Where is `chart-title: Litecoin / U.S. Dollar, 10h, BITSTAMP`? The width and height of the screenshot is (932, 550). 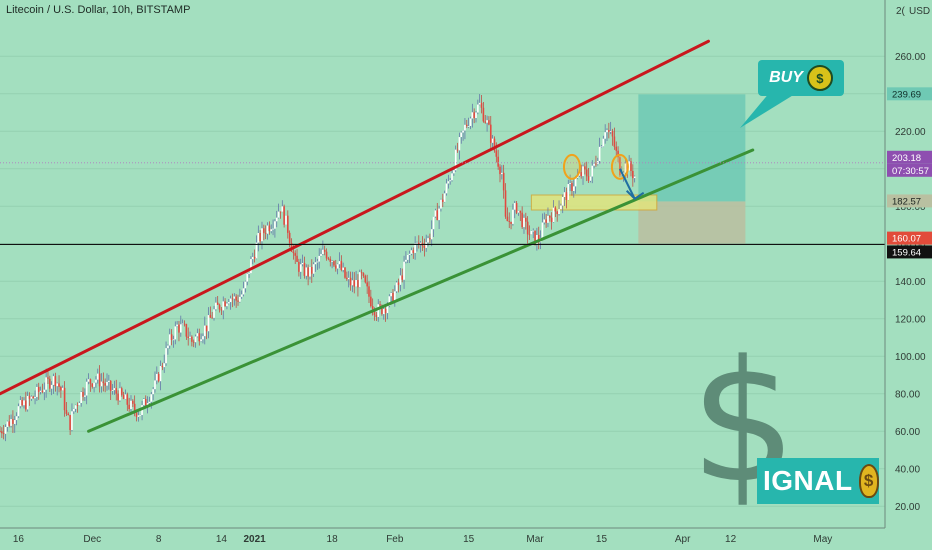
chart-title: Litecoin / U.S. Dollar, 10h, BITSTAMP is located at coordinates (98, 10).